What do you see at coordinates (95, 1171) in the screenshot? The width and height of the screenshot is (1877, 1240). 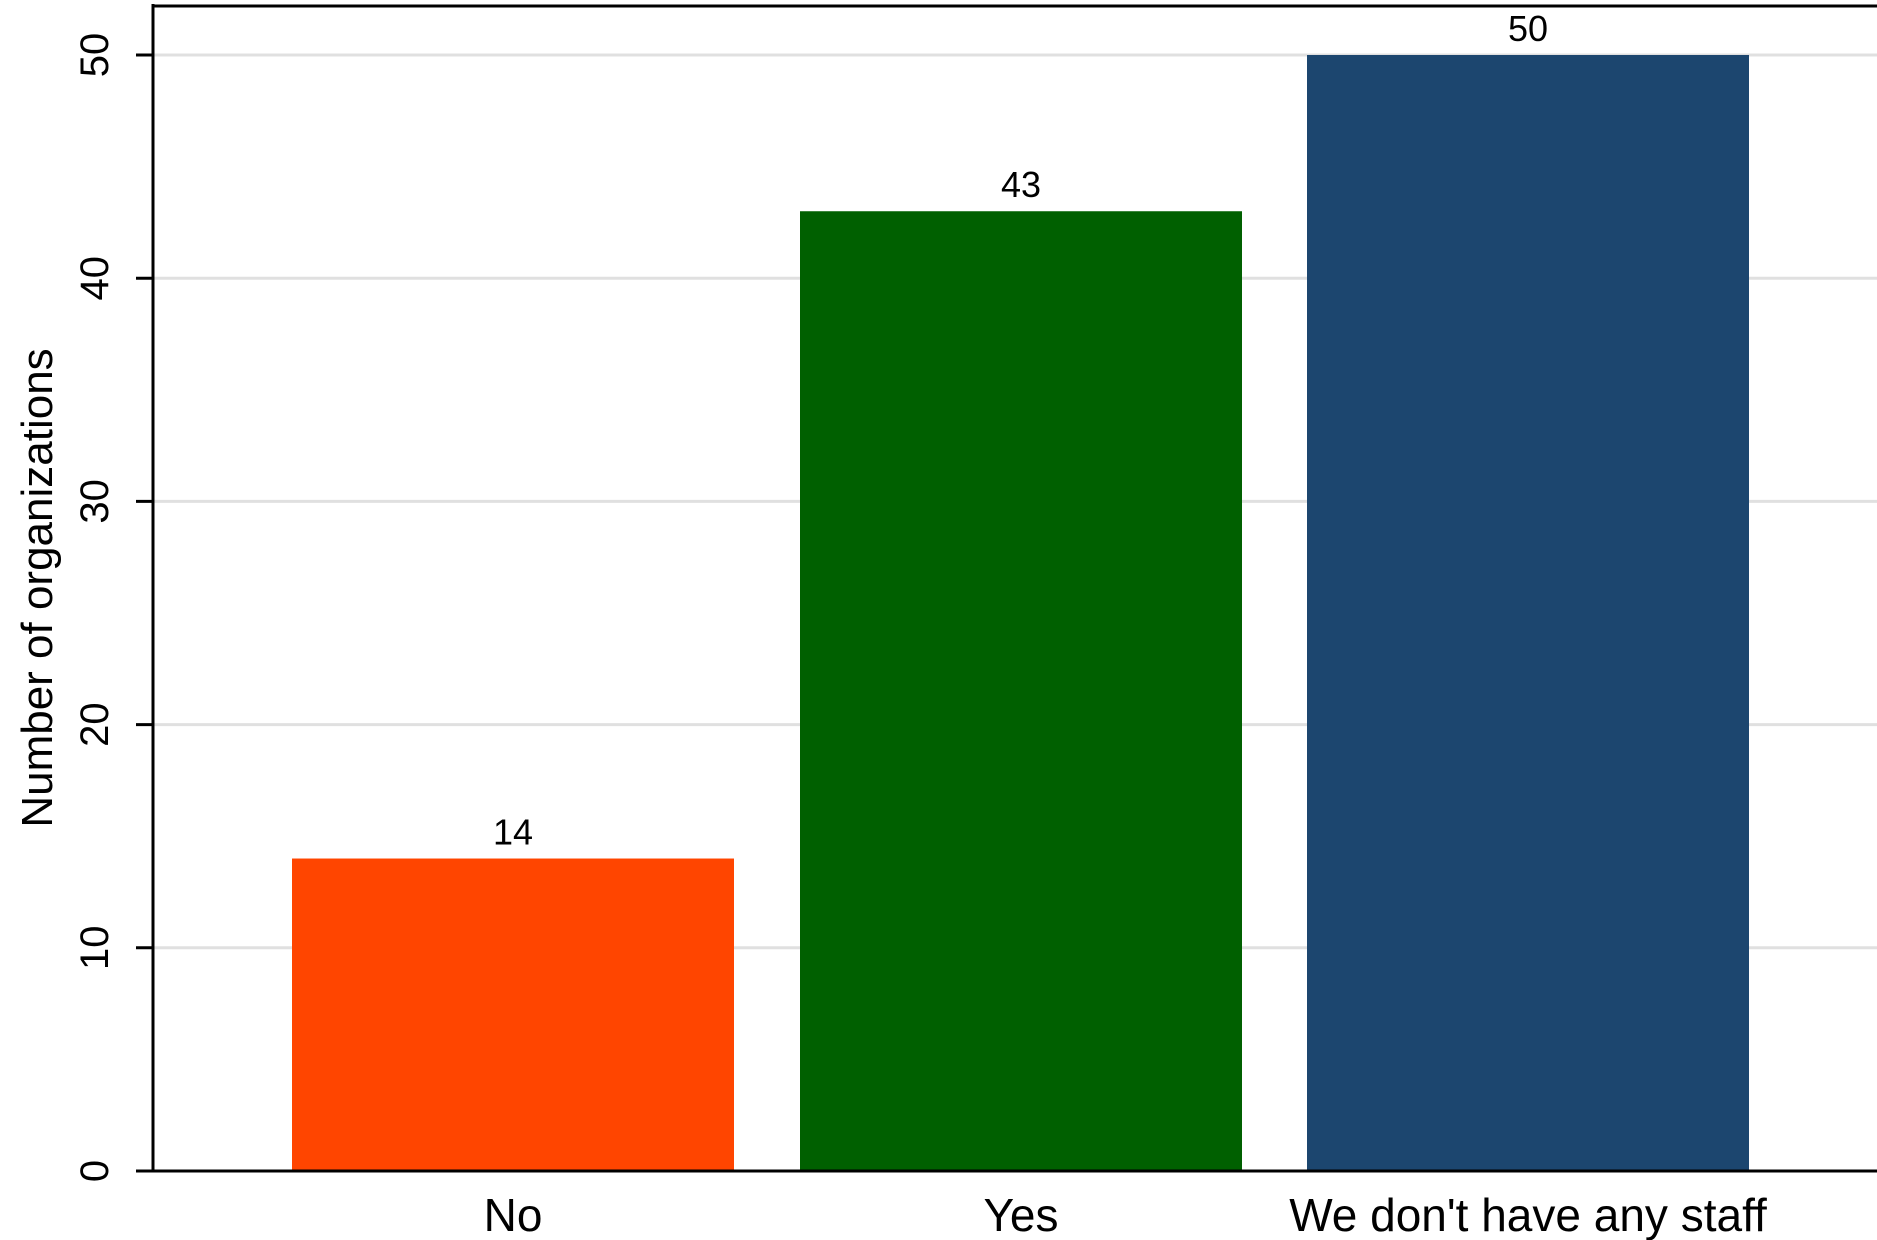 I see `y-tick-label-0: 0` at bounding box center [95, 1171].